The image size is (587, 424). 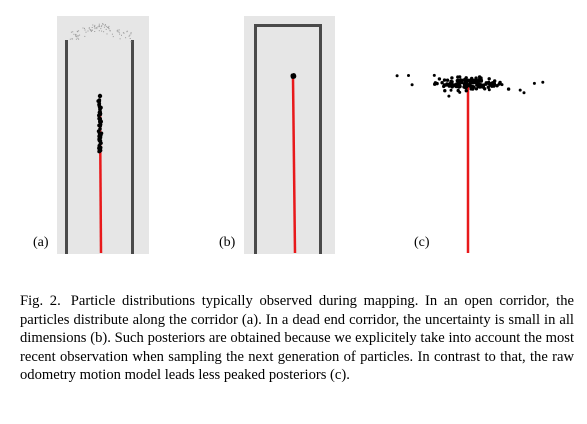 What do you see at coordinates (470, 163) in the screenshot?
I see `panel-c-graphic` at bounding box center [470, 163].